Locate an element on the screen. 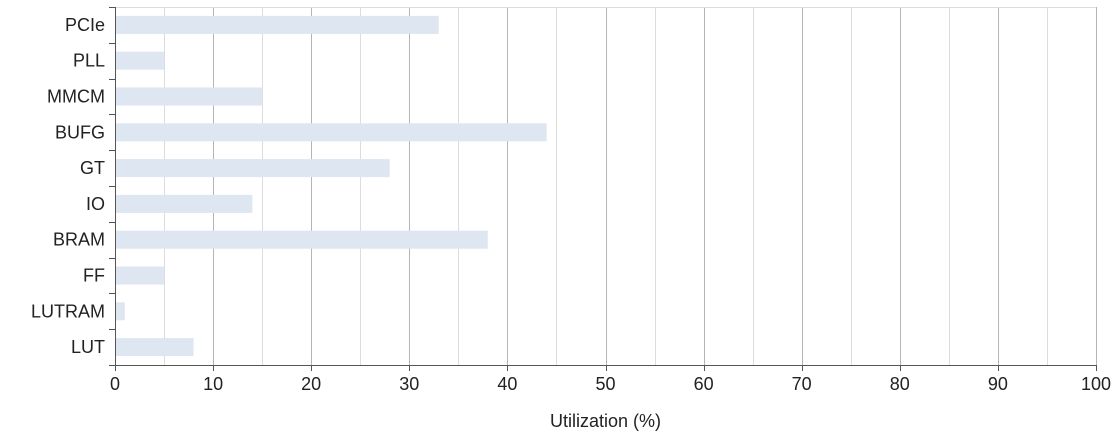  bar-io is located at coordinates (184, 203).